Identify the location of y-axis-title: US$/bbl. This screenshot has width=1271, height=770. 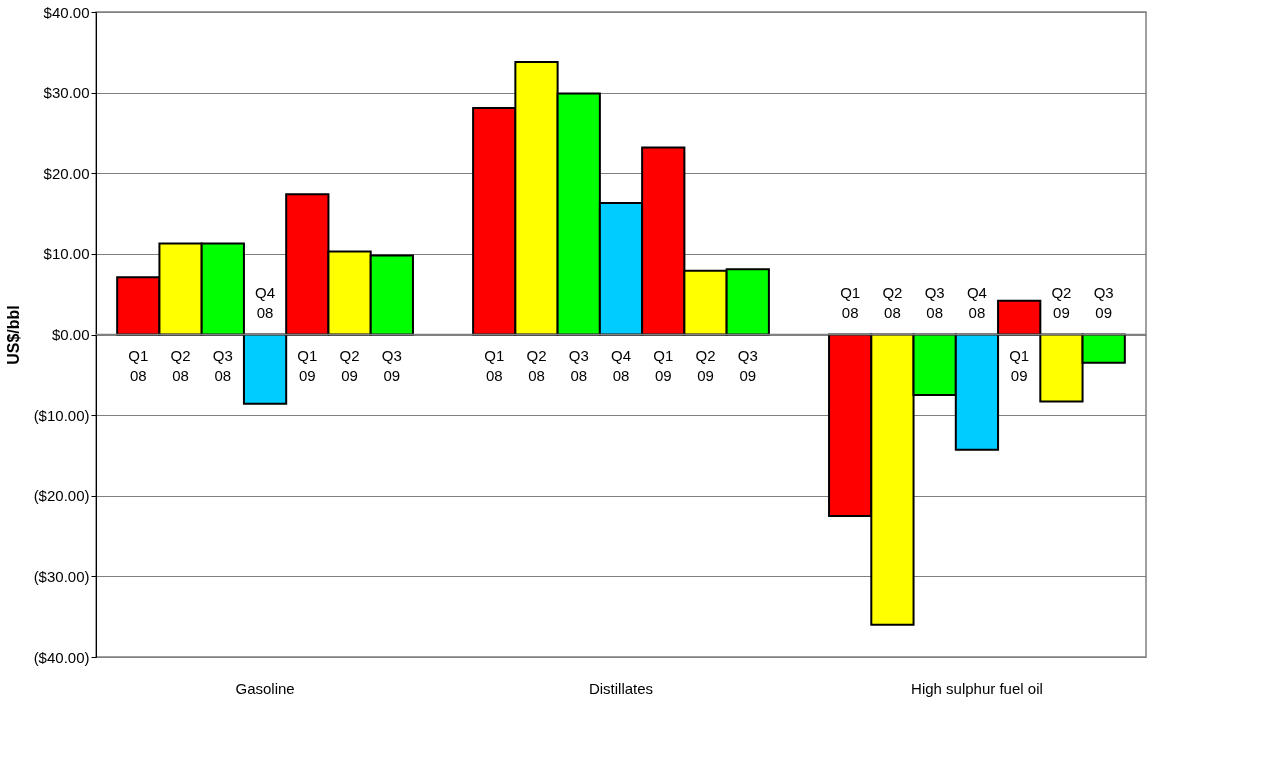
(13, 335).